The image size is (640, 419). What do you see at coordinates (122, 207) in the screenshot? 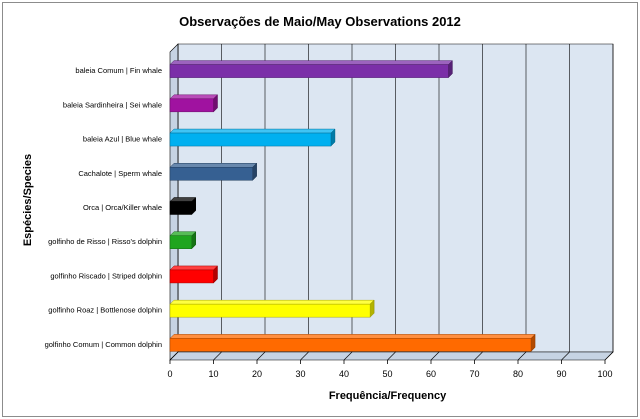
I see `y-tick-label-4: Orca | Orca/Killer whale` at bounding box center [122, 207].